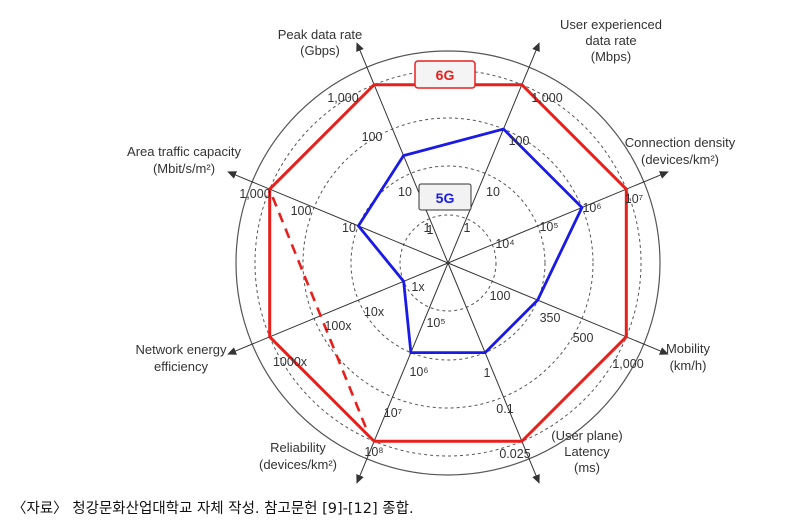 The height and width of the screenshot is (532, 790). I want to click on tick-label-peak_data_rate-0: 1, so click(427, 228).